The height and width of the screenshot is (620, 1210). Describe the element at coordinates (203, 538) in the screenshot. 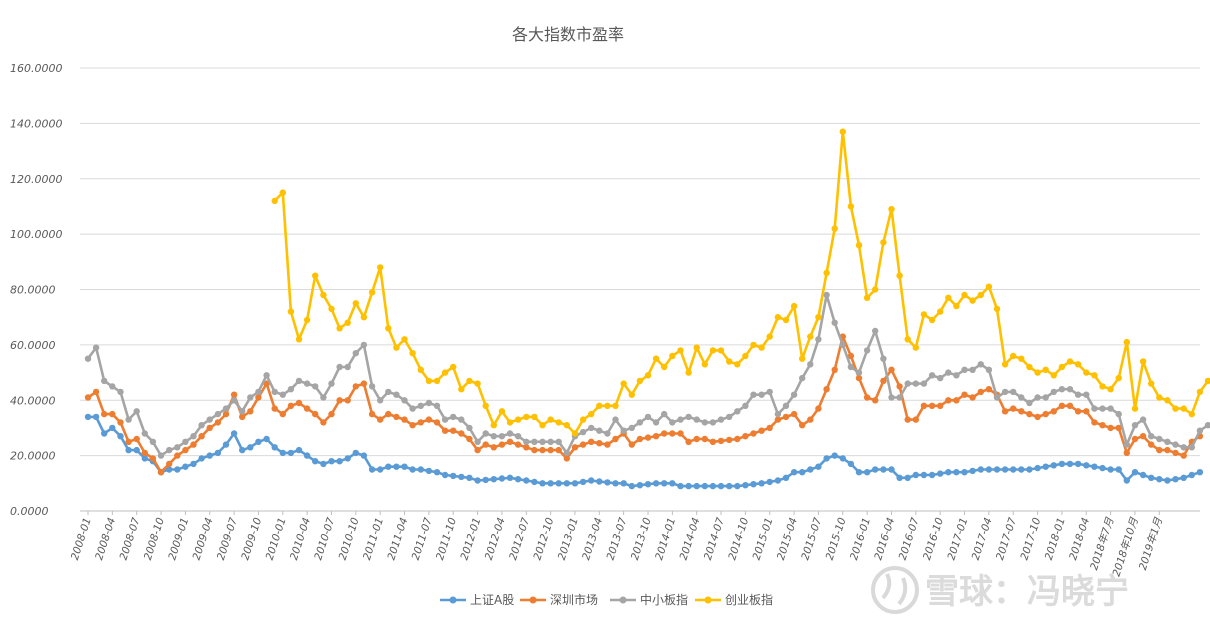

I see `x-tick-label-5: 2009-04` at that location.